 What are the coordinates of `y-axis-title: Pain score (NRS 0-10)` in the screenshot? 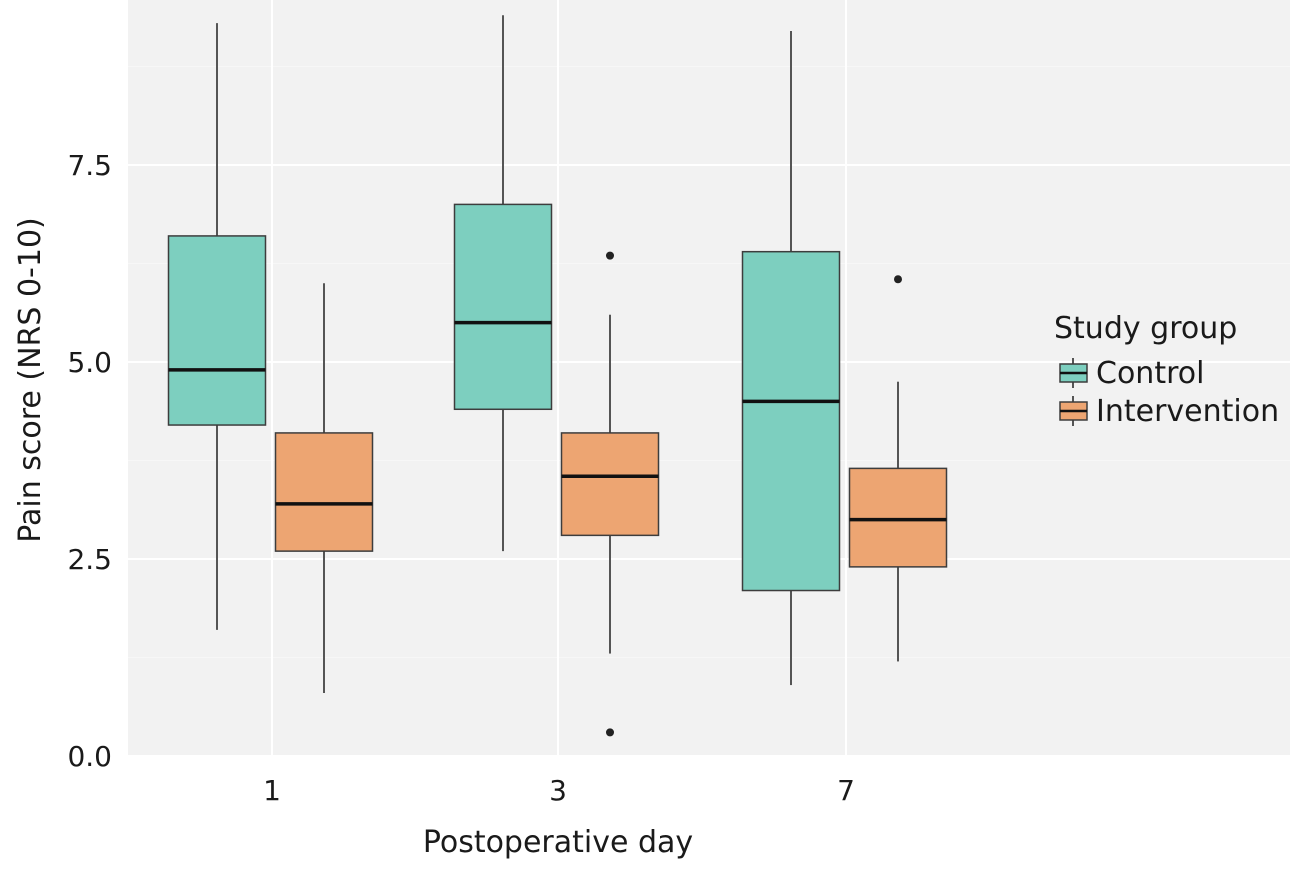 It's located at (30, 380).